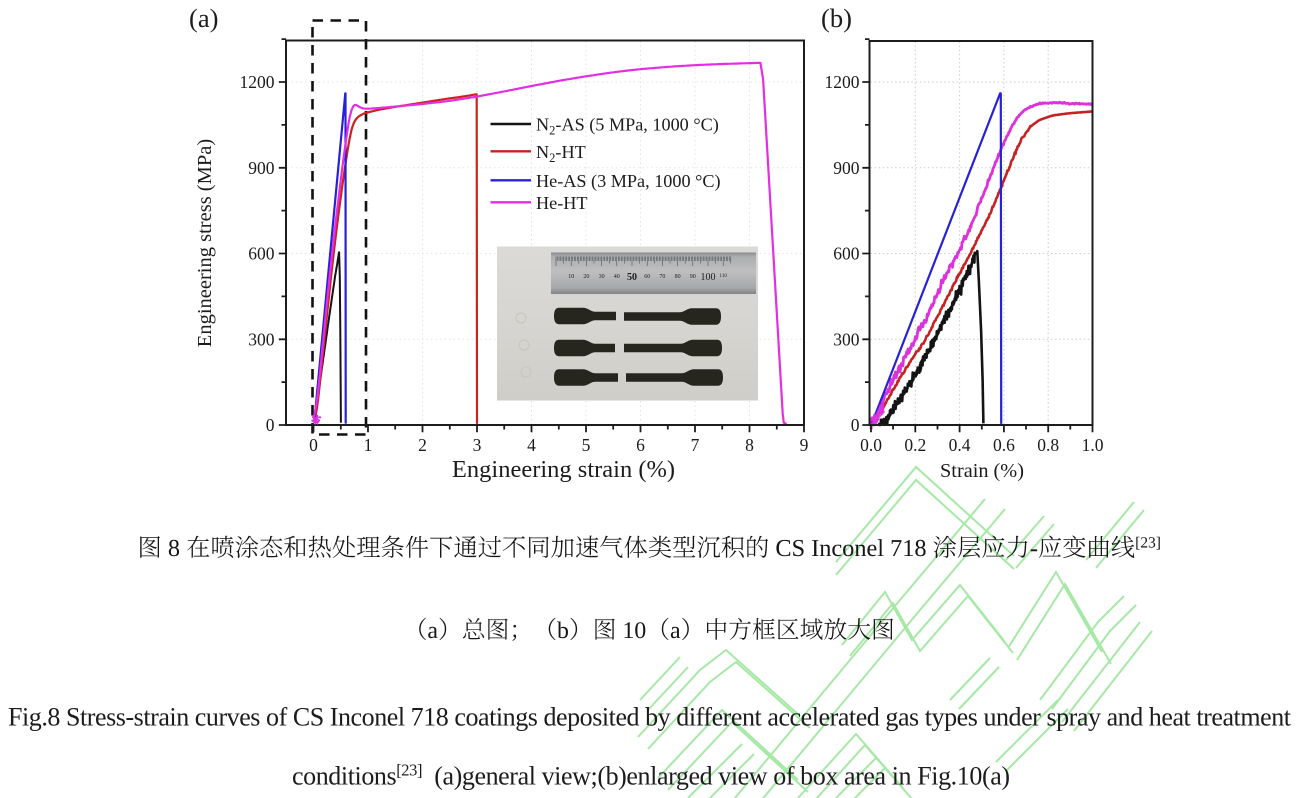  I want to click on svg-text: 30, so click(602, 277).